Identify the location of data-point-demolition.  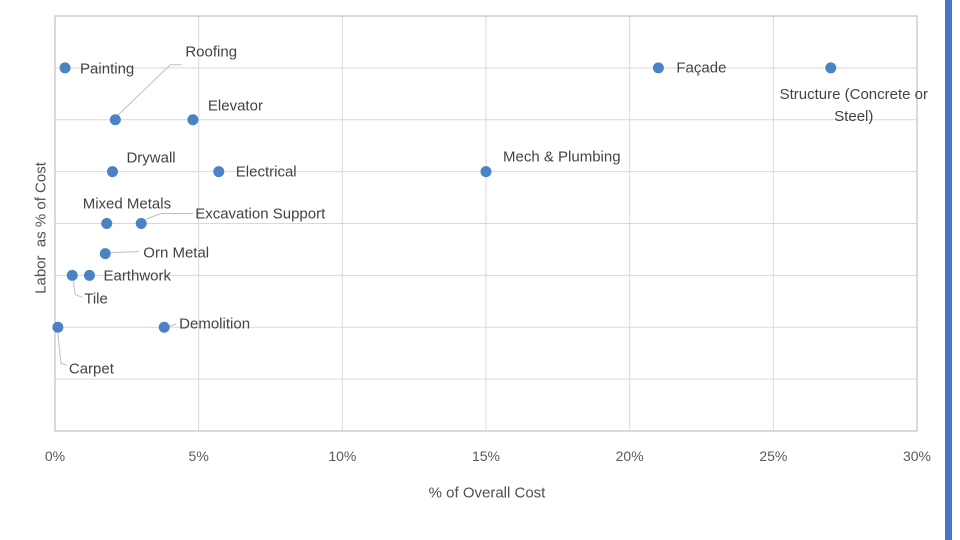
(164, 327).